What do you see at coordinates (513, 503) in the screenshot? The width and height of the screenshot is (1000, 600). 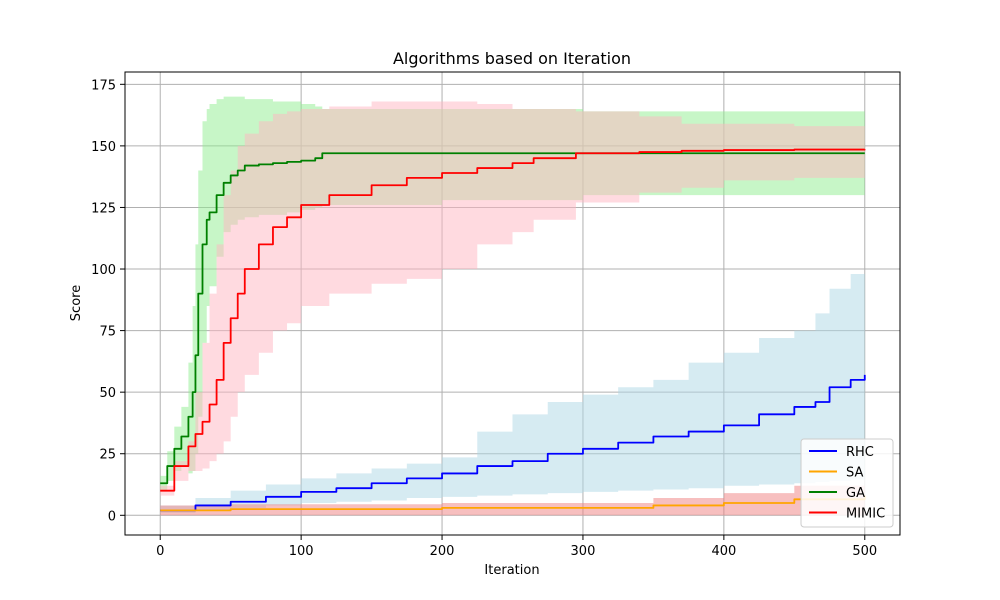 I see `sa-line` at bounding box center [513, 503].